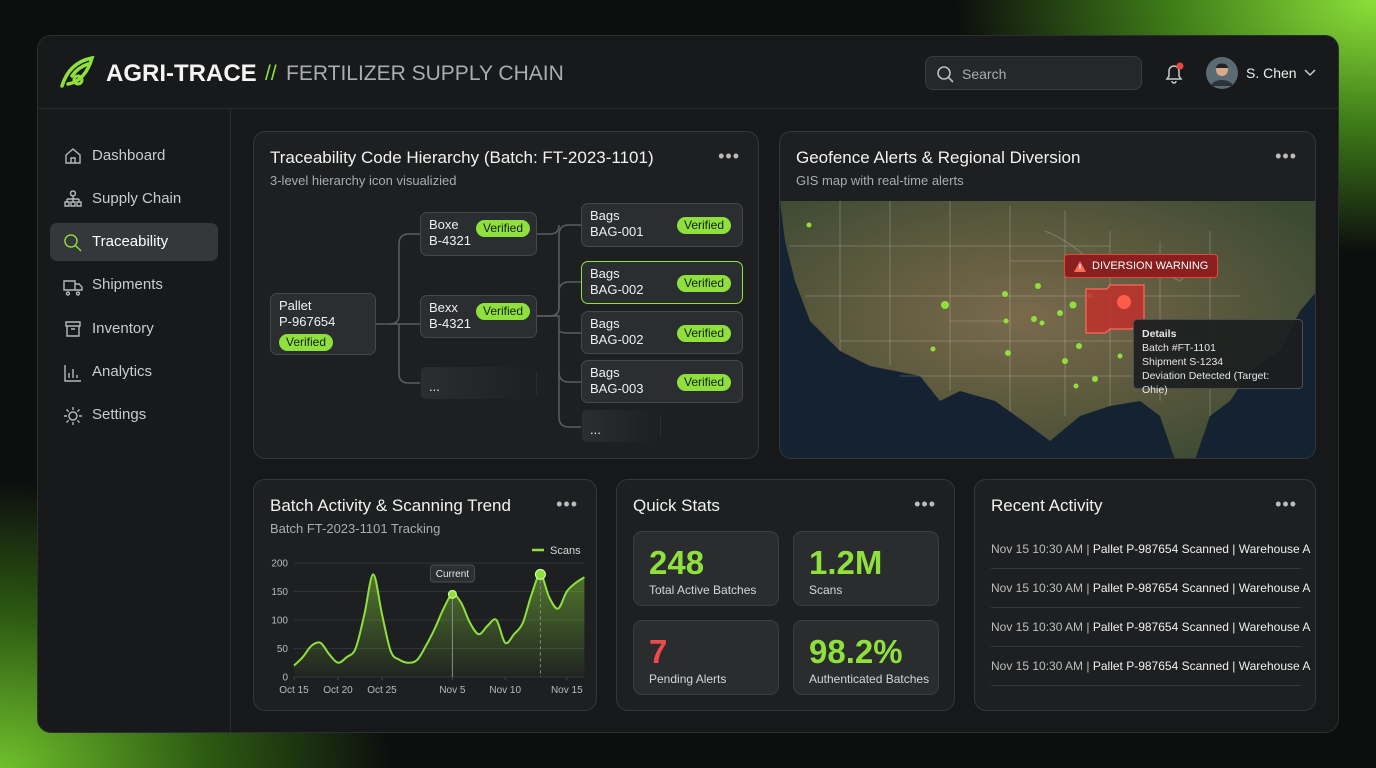 The width and height of the screenshot is (1376, 768). Describe the element at coordinates (119, 415) in the screenshot. I see `nav-label: Settings` at that location.